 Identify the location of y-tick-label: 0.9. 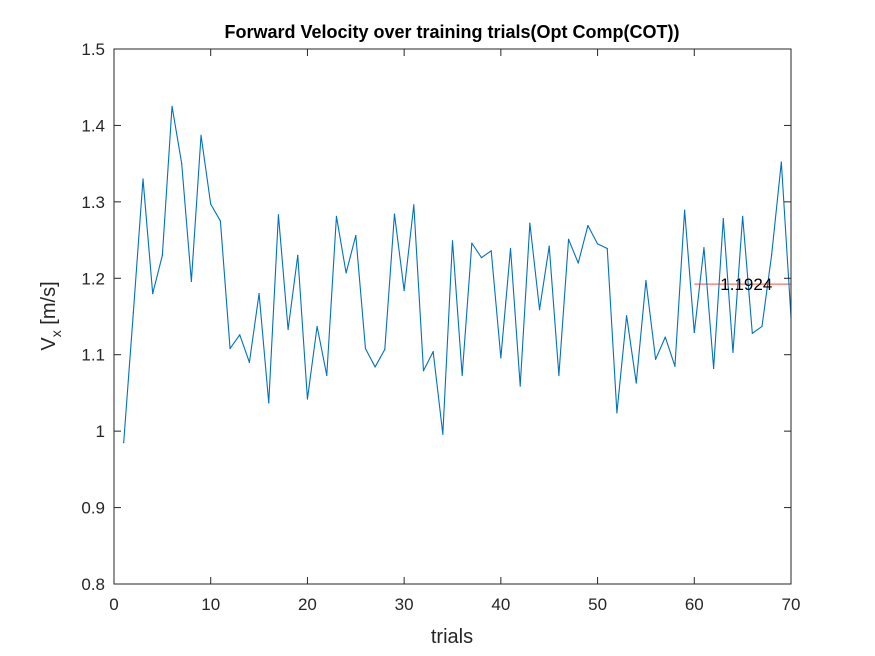
(93, 508).